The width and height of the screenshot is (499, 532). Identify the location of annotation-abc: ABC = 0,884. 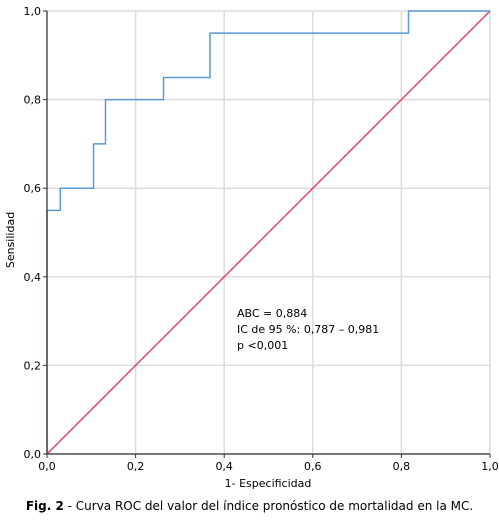
(272, 313).